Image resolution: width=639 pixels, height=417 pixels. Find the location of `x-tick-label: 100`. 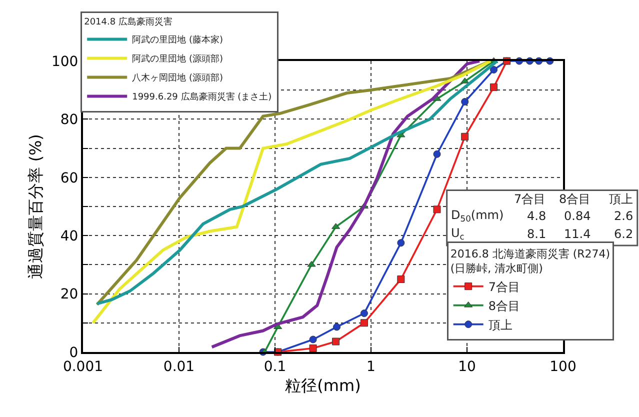

x-tick-label: 100 is located at coordinates (563, 366).